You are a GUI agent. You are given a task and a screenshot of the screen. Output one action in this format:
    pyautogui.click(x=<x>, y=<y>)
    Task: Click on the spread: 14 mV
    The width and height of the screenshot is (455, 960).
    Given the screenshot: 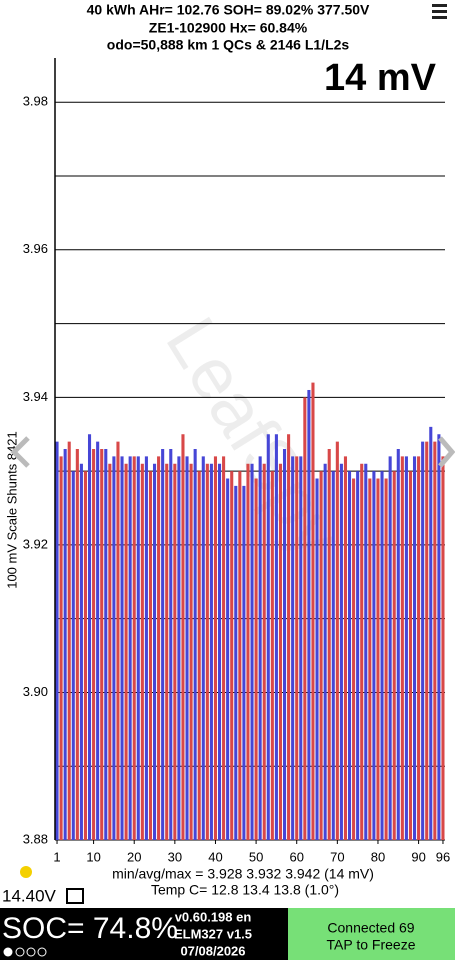 What is the action you would take?
    pyautogui.click(x=380, y=78)
    